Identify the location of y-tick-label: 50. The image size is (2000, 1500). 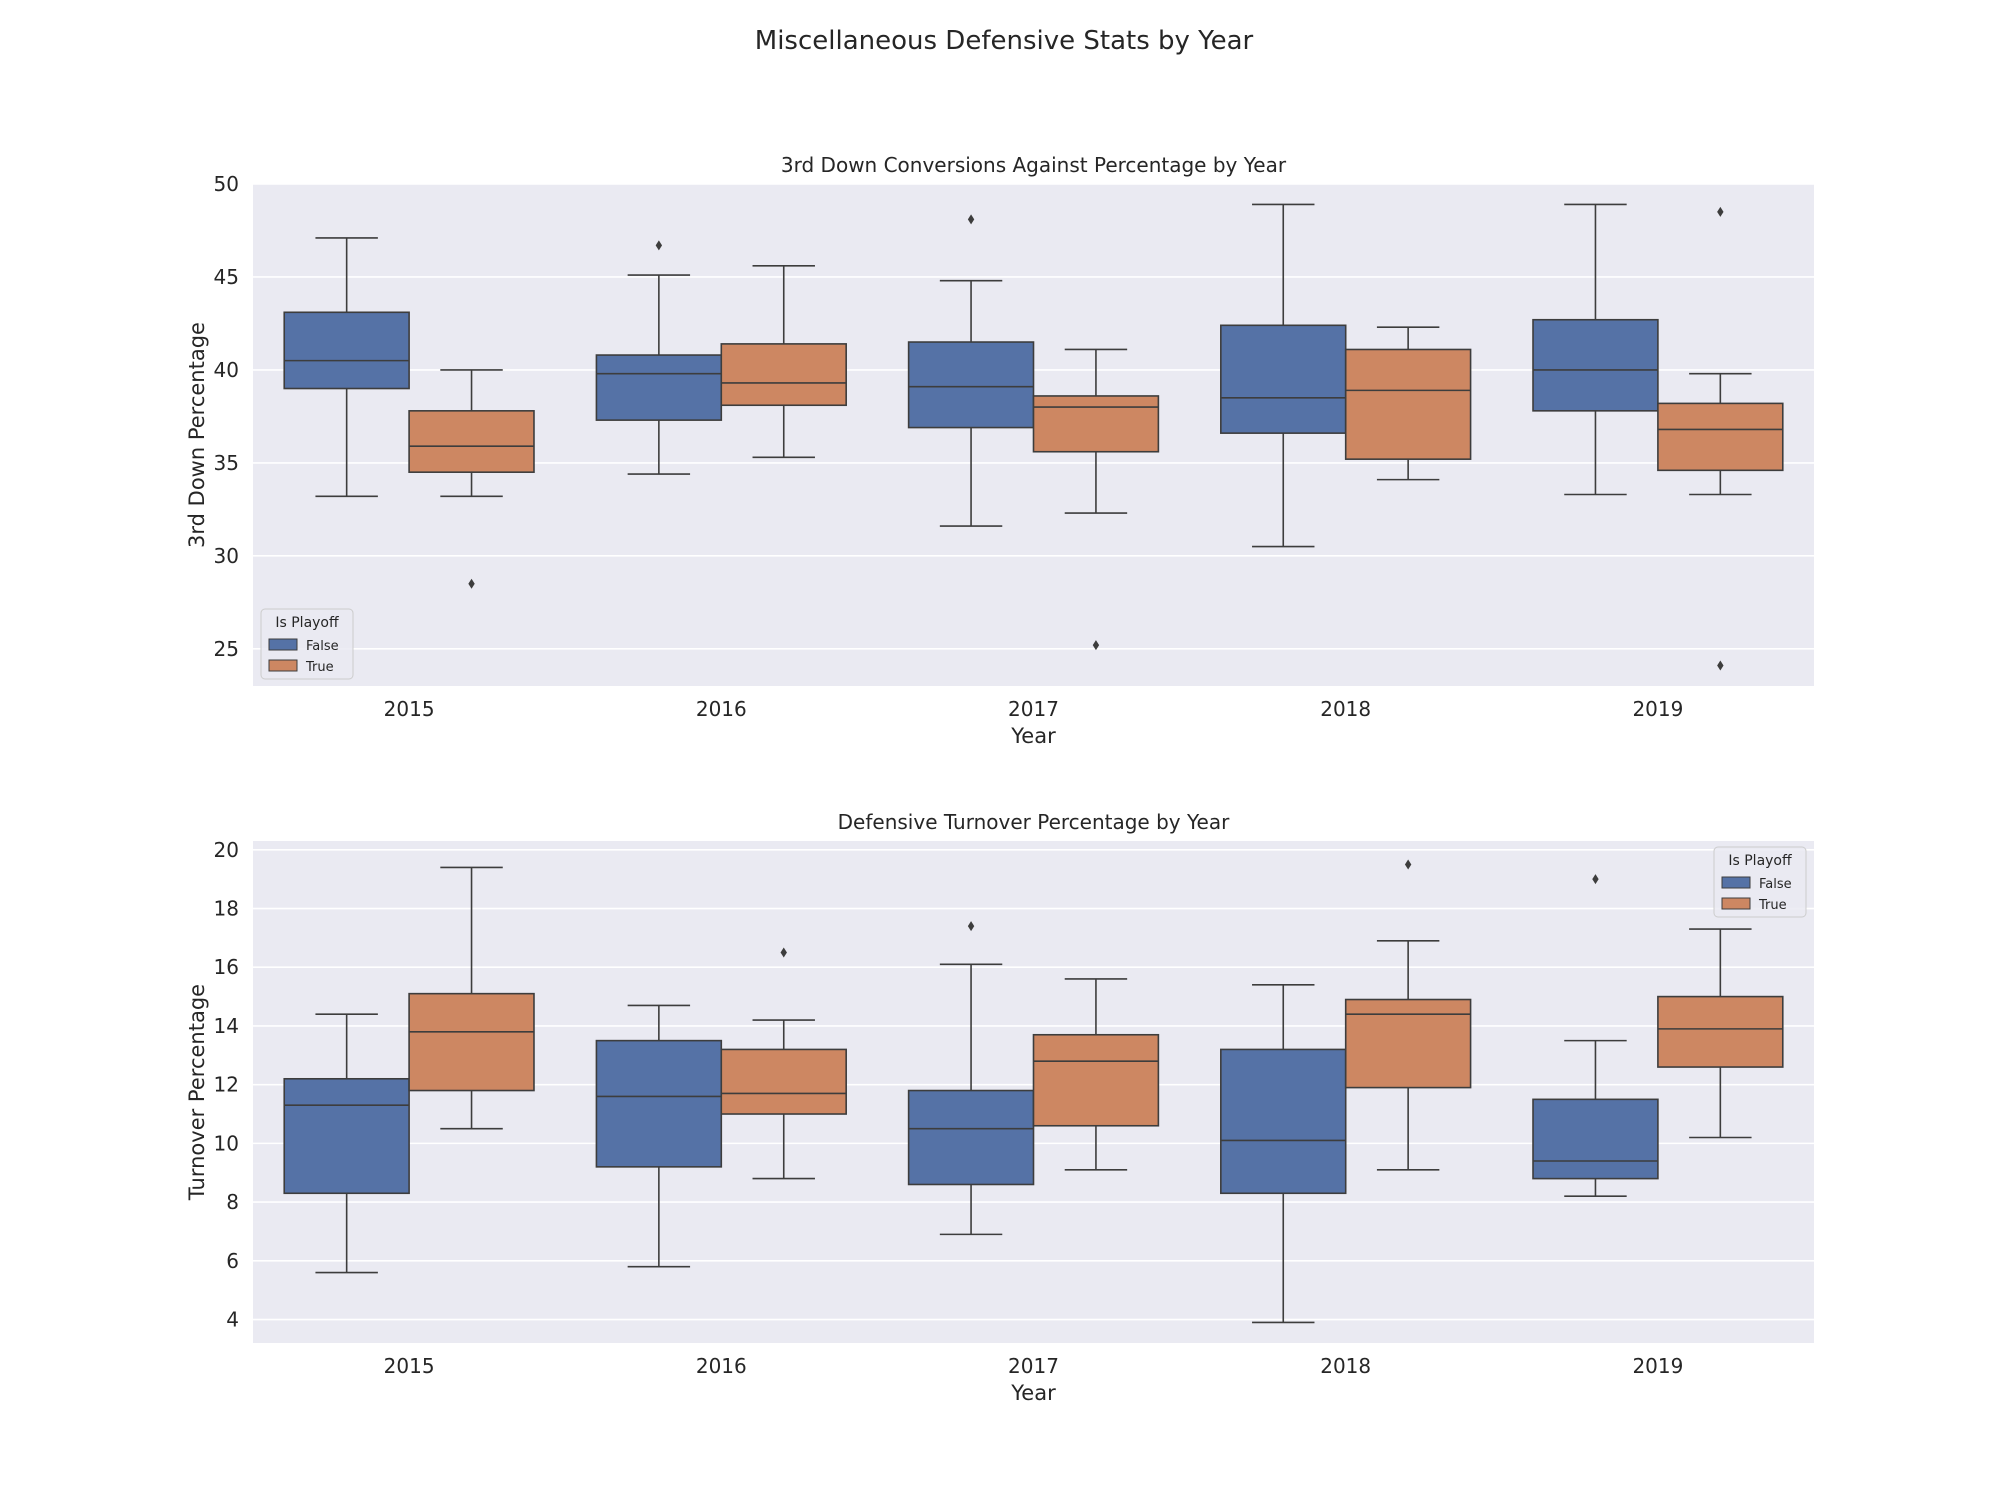
(226, 184).